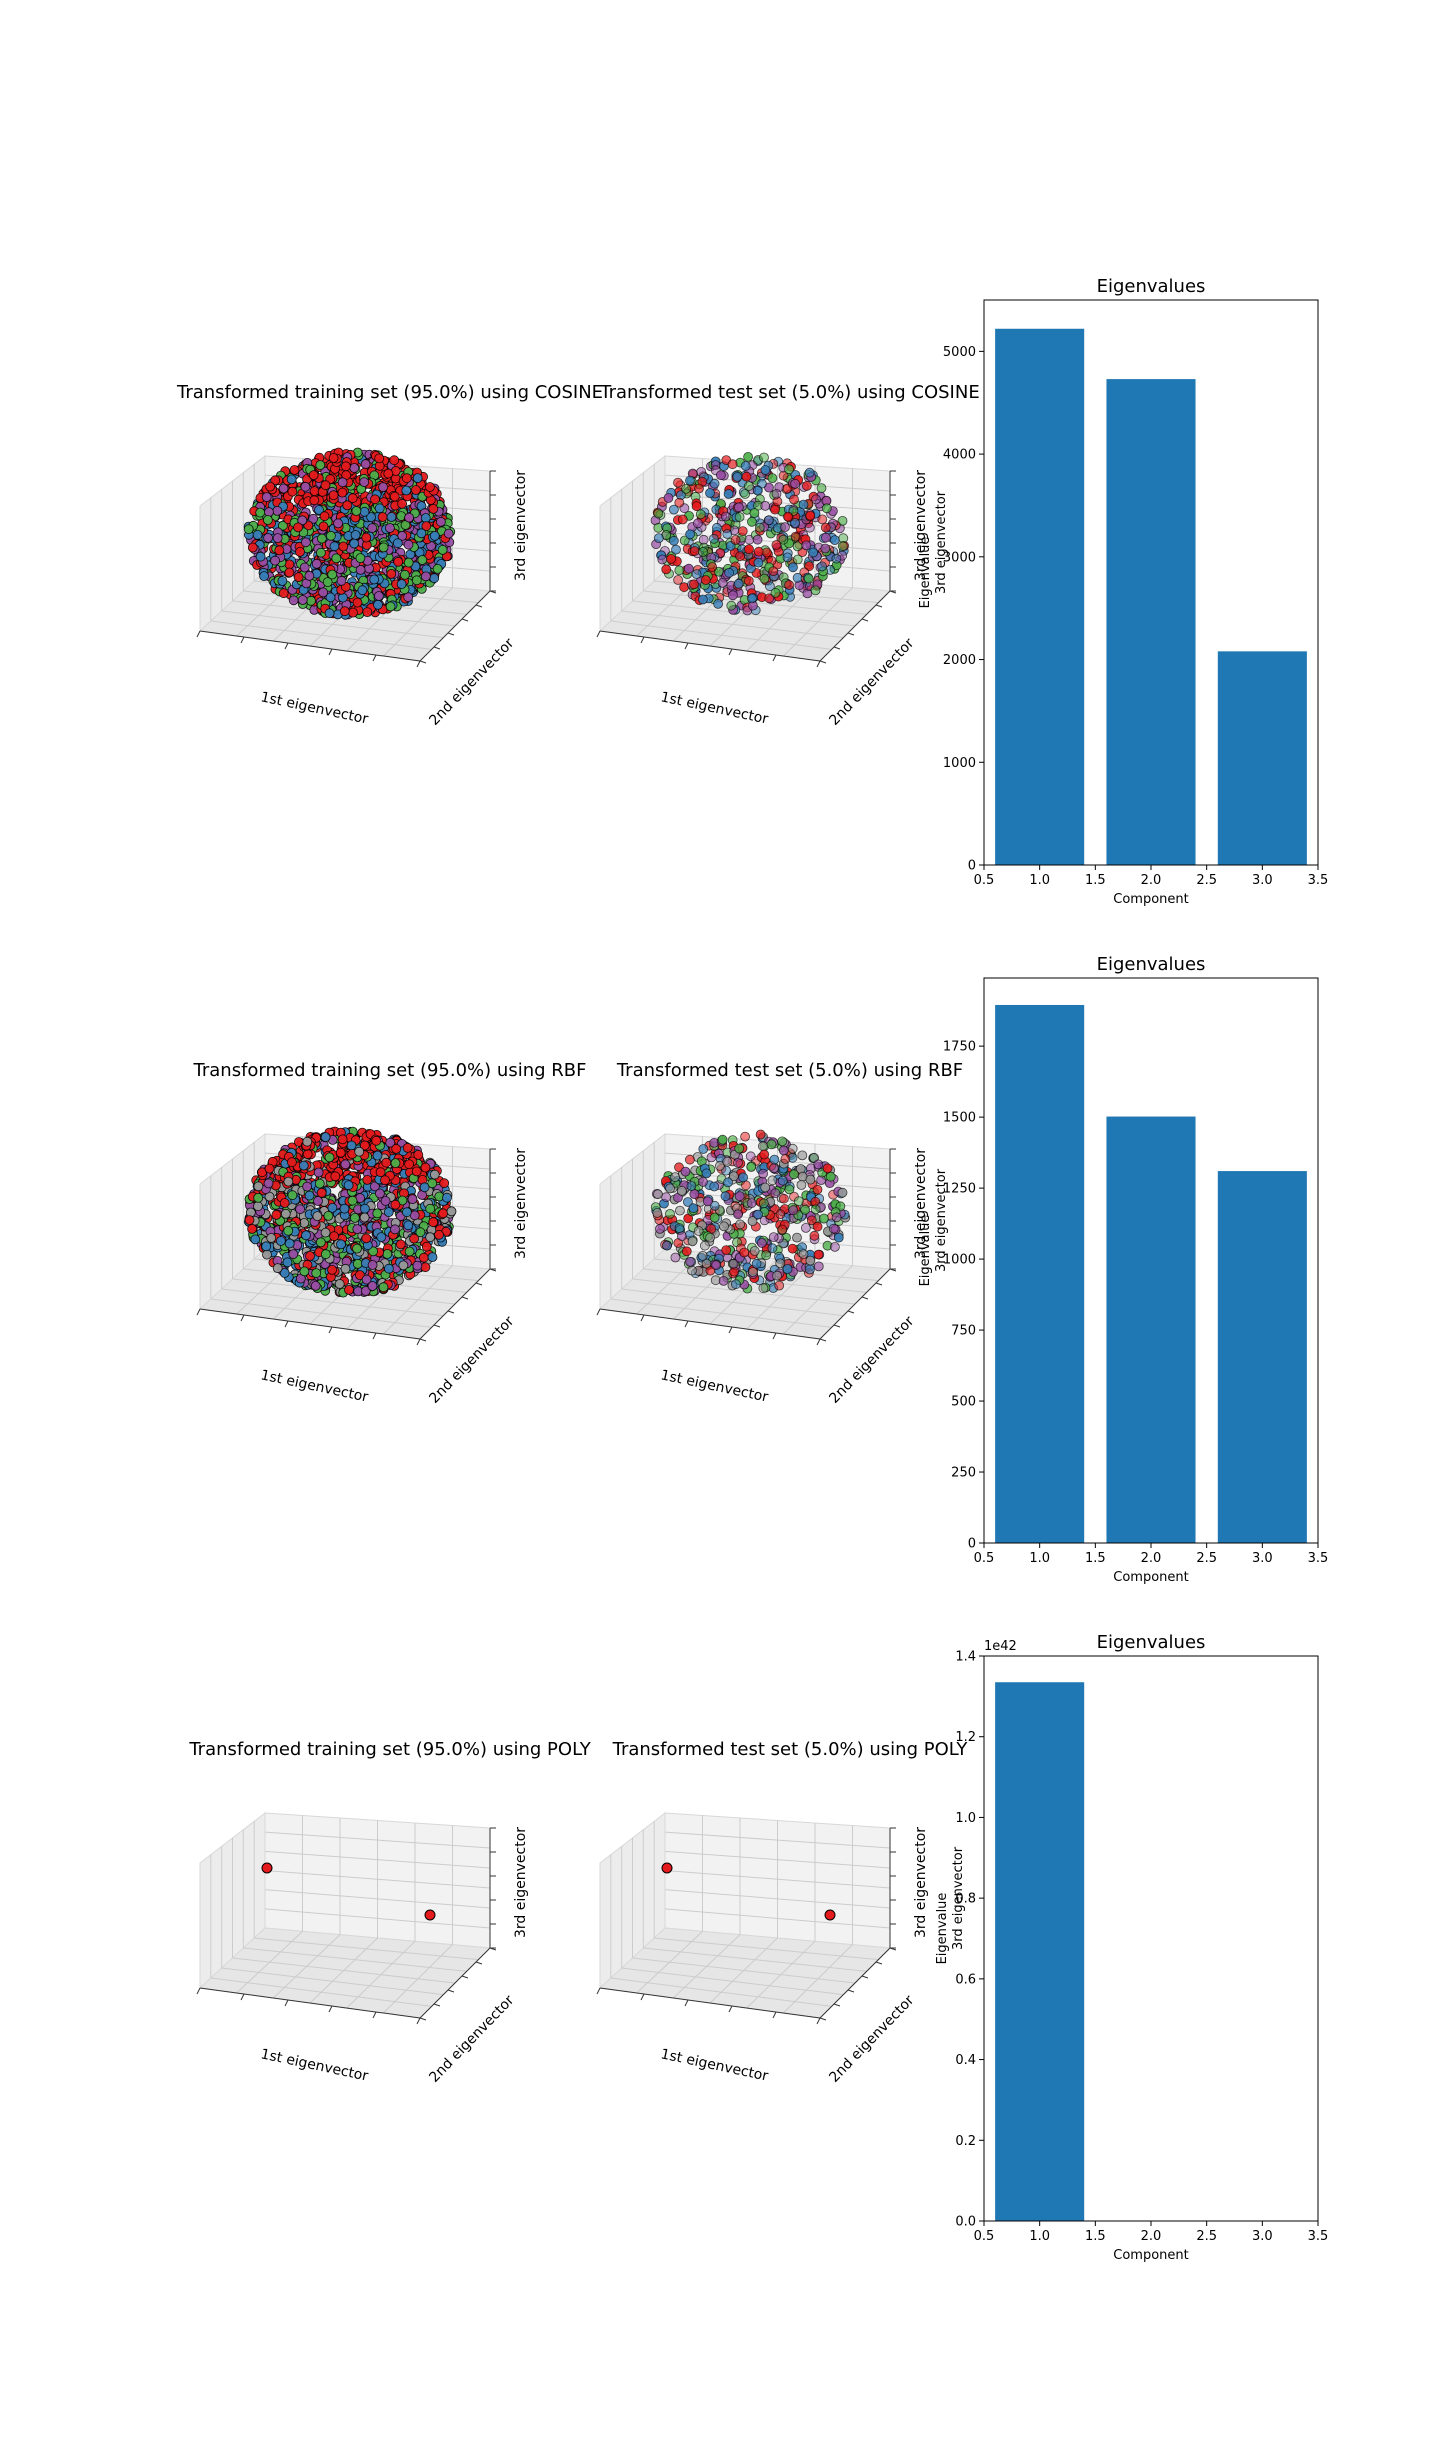 This screenshot has height=2455, width=1440. I want to click on y-axis-label: Eigenvalue, so click(925, 573).